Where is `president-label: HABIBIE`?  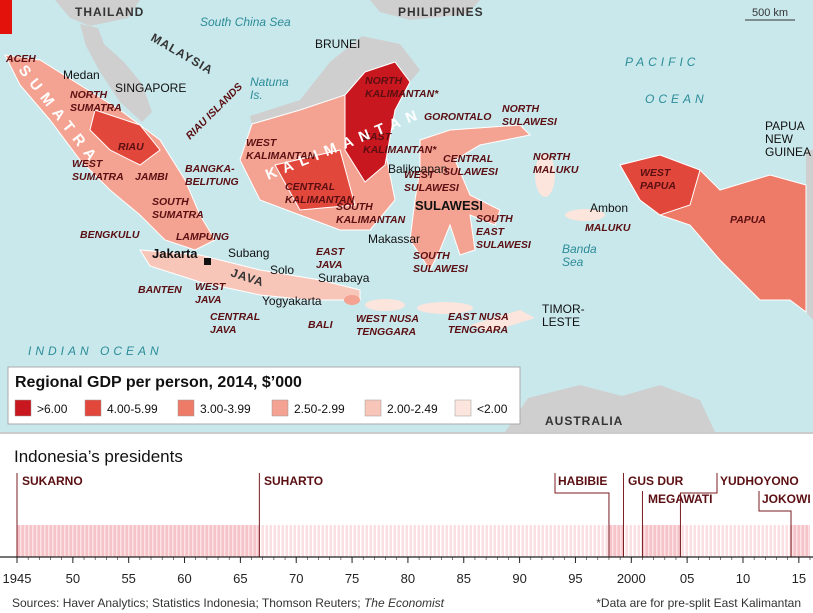
president-label: HABIBIE is located at coordinates (582, 481).